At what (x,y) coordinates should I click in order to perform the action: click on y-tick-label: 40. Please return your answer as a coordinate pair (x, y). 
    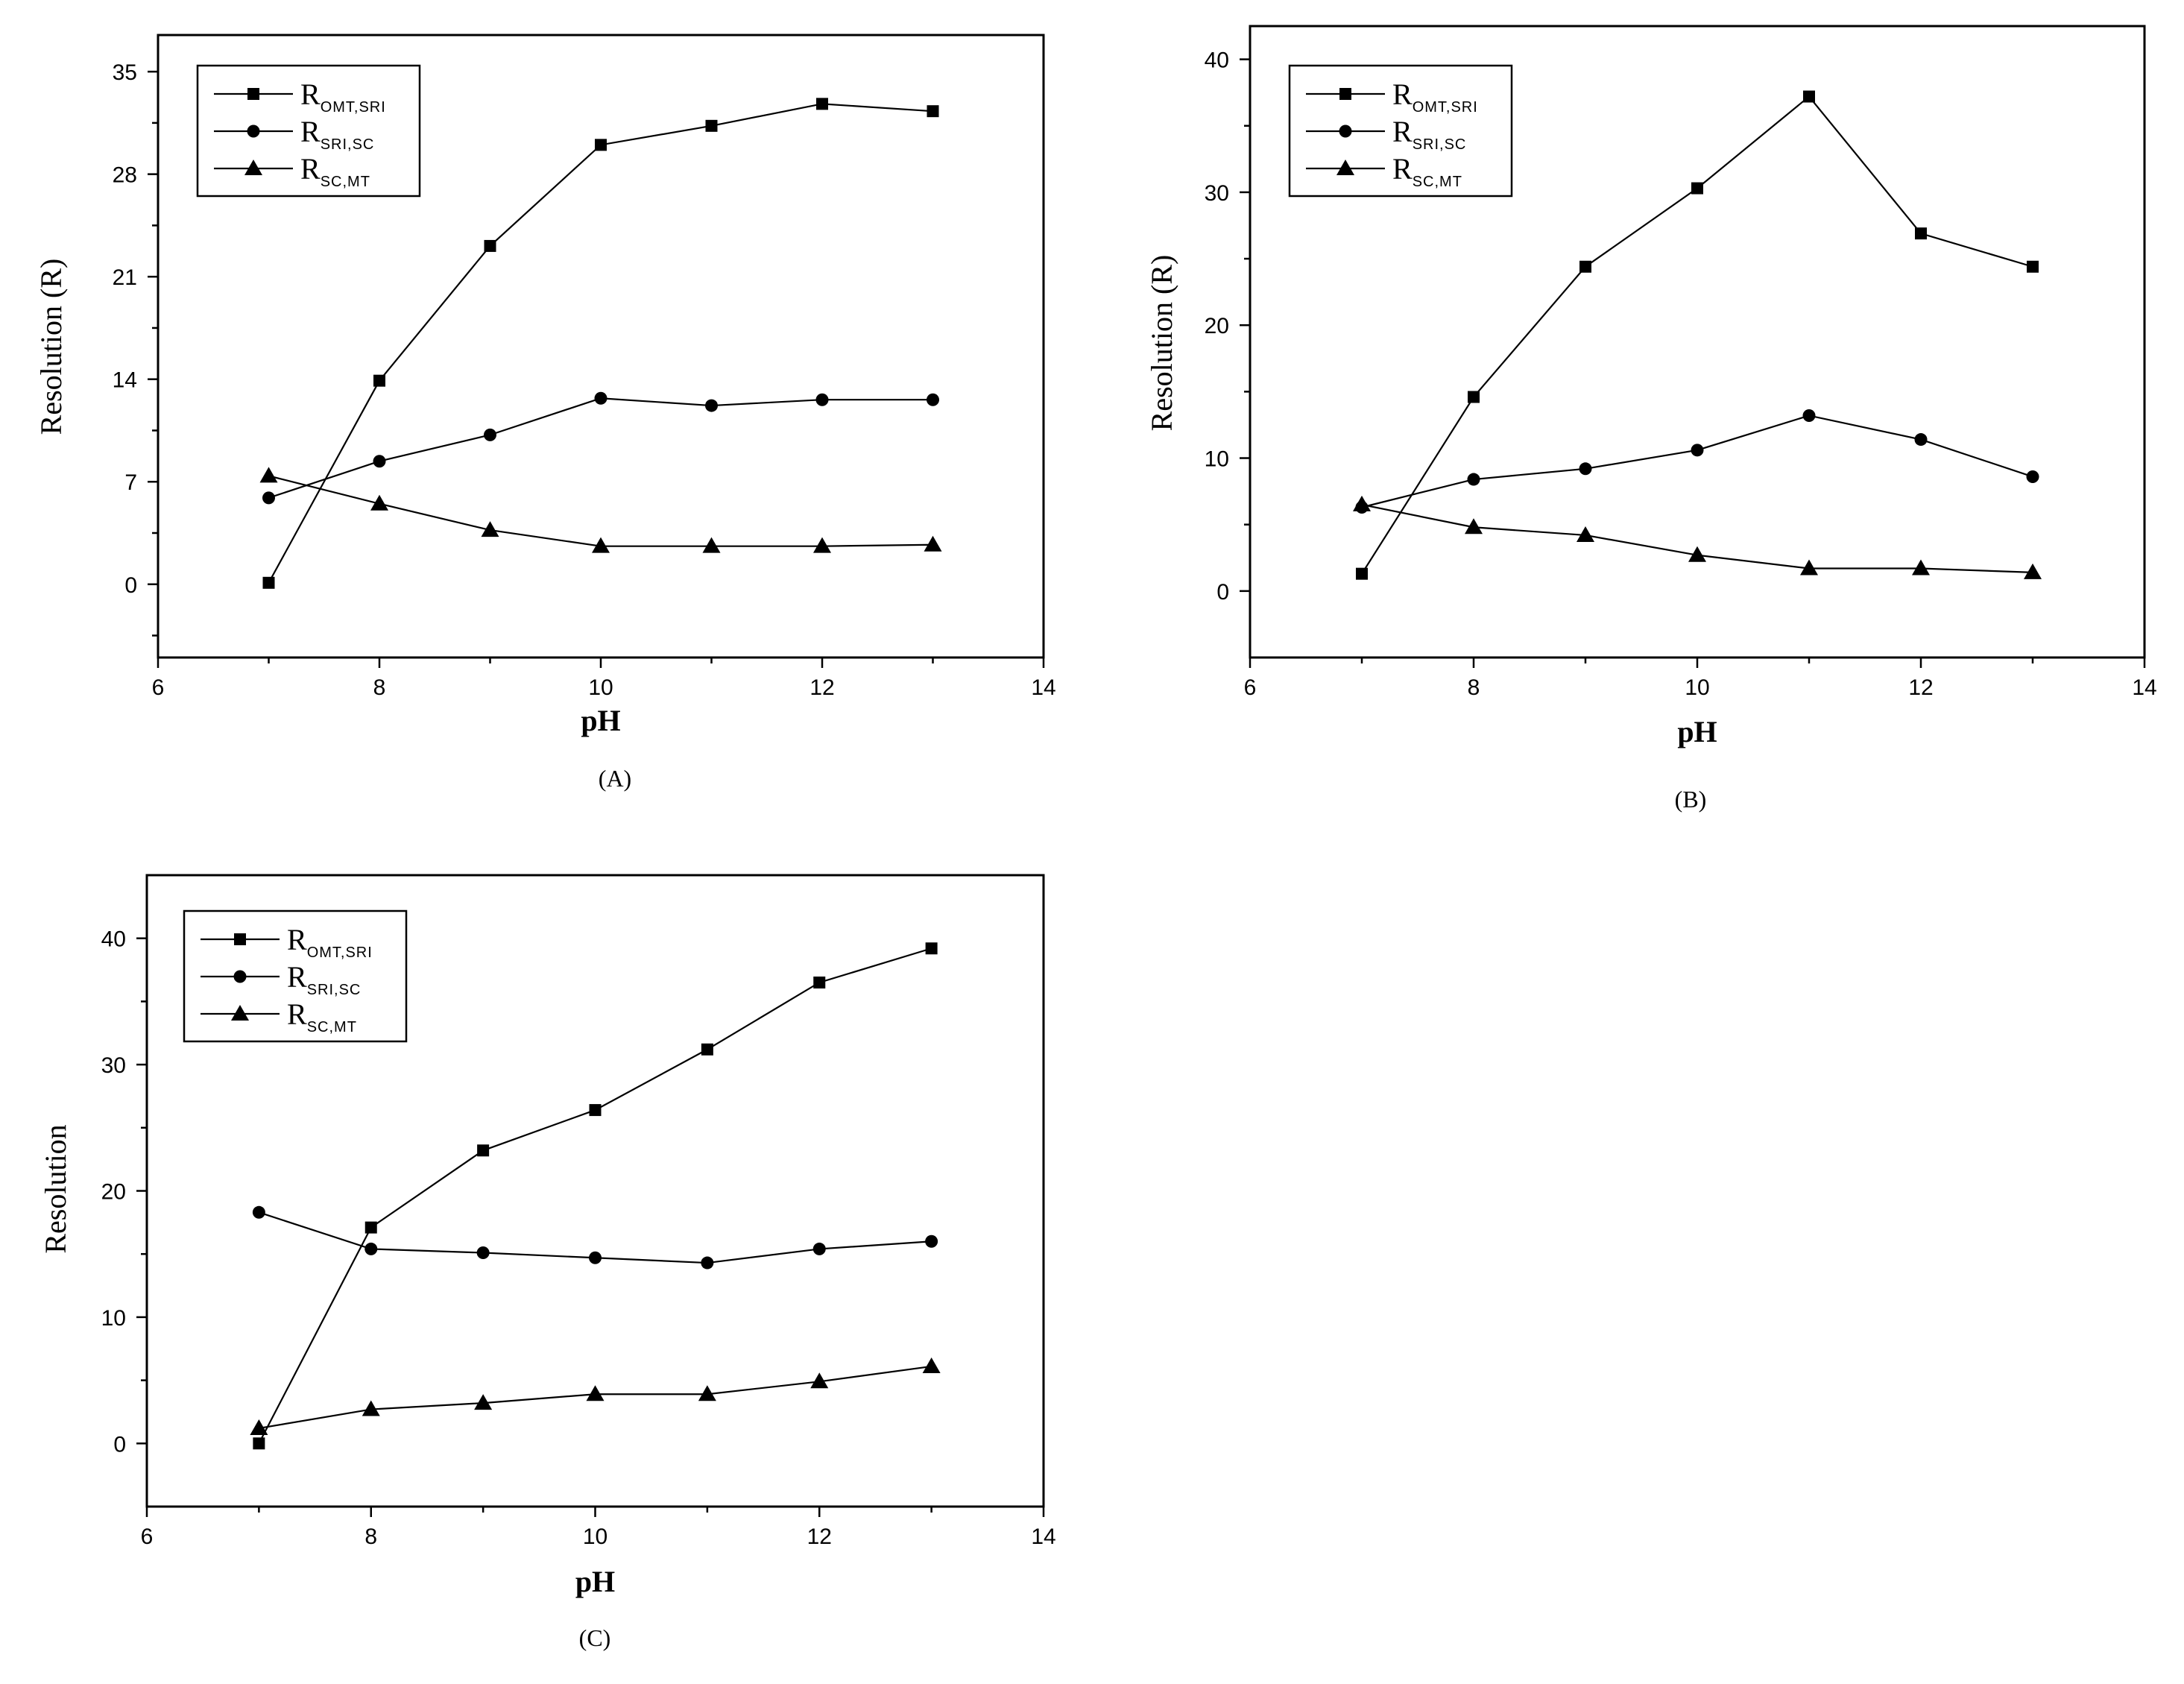
    Looking at the image, I should click on (1217, 60).